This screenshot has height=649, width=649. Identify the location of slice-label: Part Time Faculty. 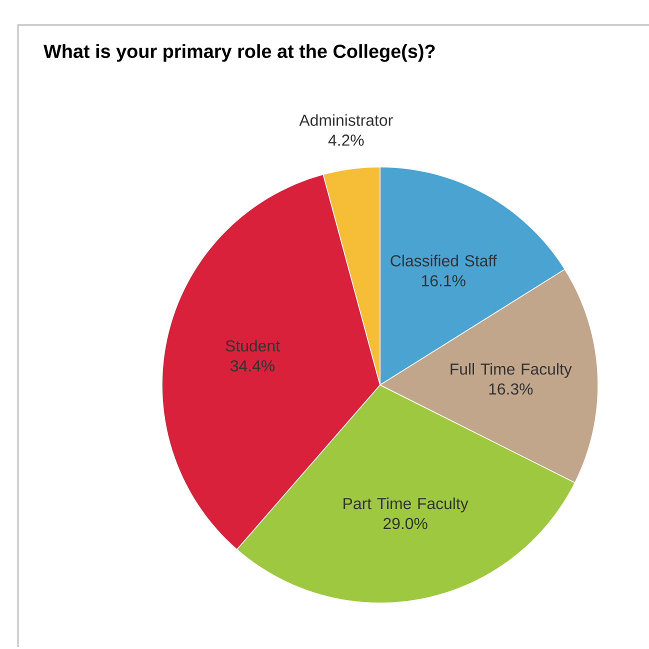
(406, 505).